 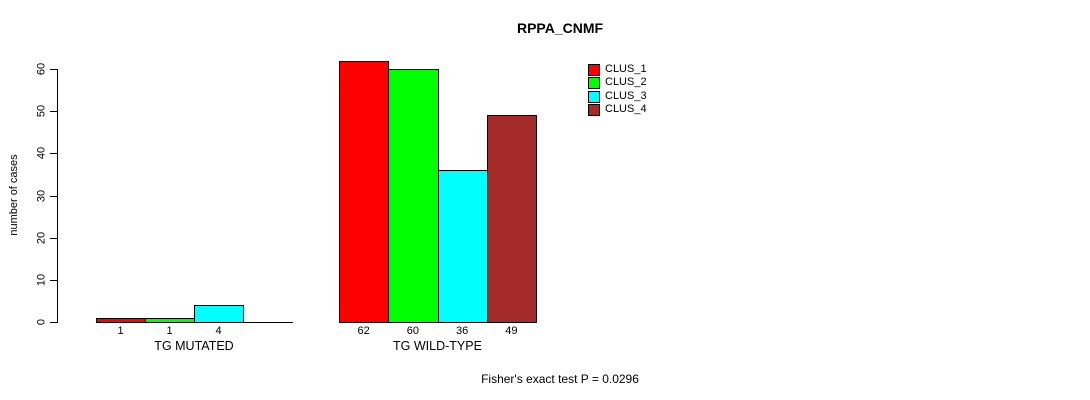 What do you see at coordinates (41, 279) in the screenshot?
I see `y-tick-label: 10` at bounding box center [41, 279].